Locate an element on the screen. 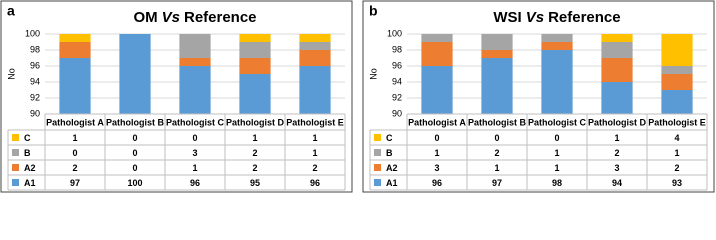  table-value: 100 is located at coordinates (134, 183).